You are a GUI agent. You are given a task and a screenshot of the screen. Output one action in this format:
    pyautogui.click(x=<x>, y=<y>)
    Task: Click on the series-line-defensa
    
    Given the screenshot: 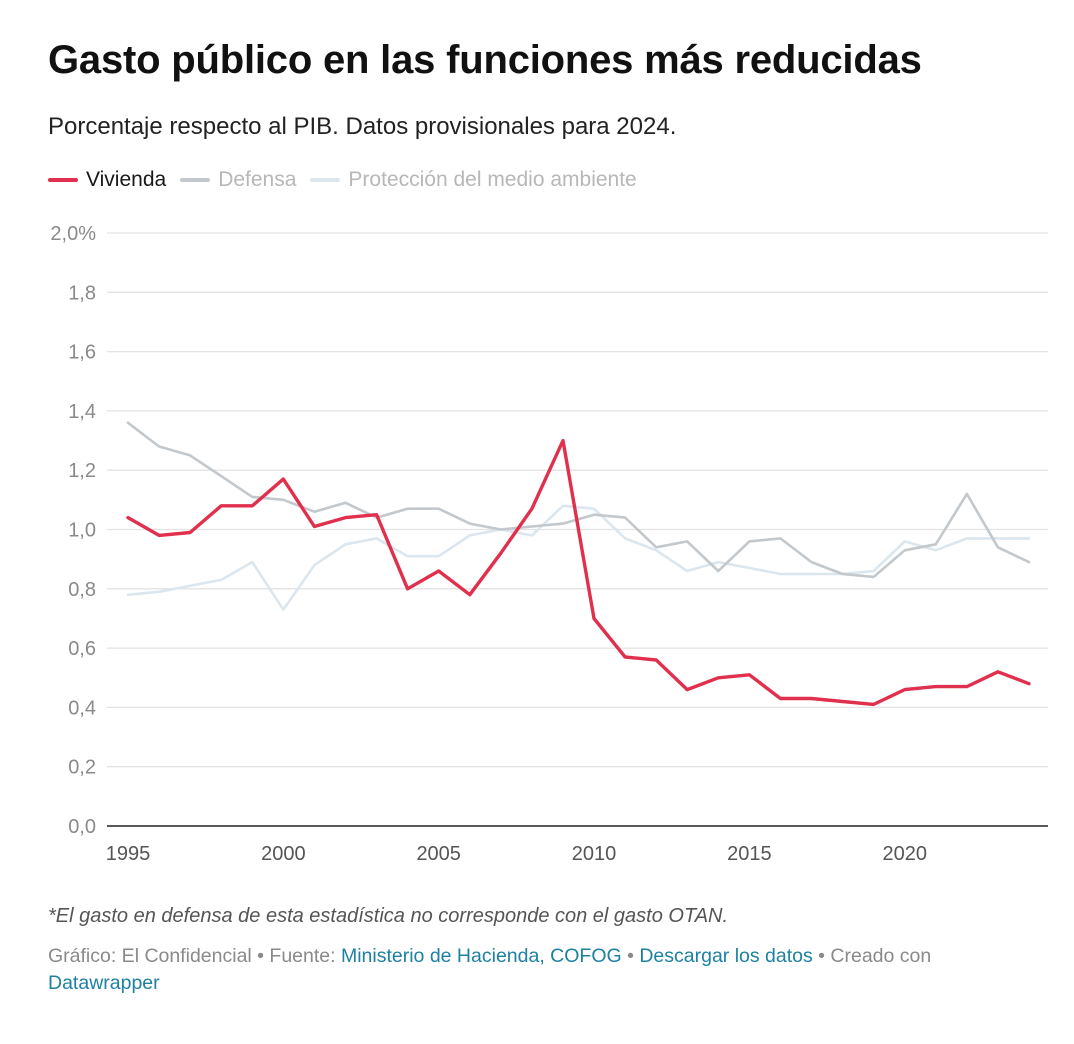 What is the action you would take?
    pyautogui.click(x=578, y=500)
    